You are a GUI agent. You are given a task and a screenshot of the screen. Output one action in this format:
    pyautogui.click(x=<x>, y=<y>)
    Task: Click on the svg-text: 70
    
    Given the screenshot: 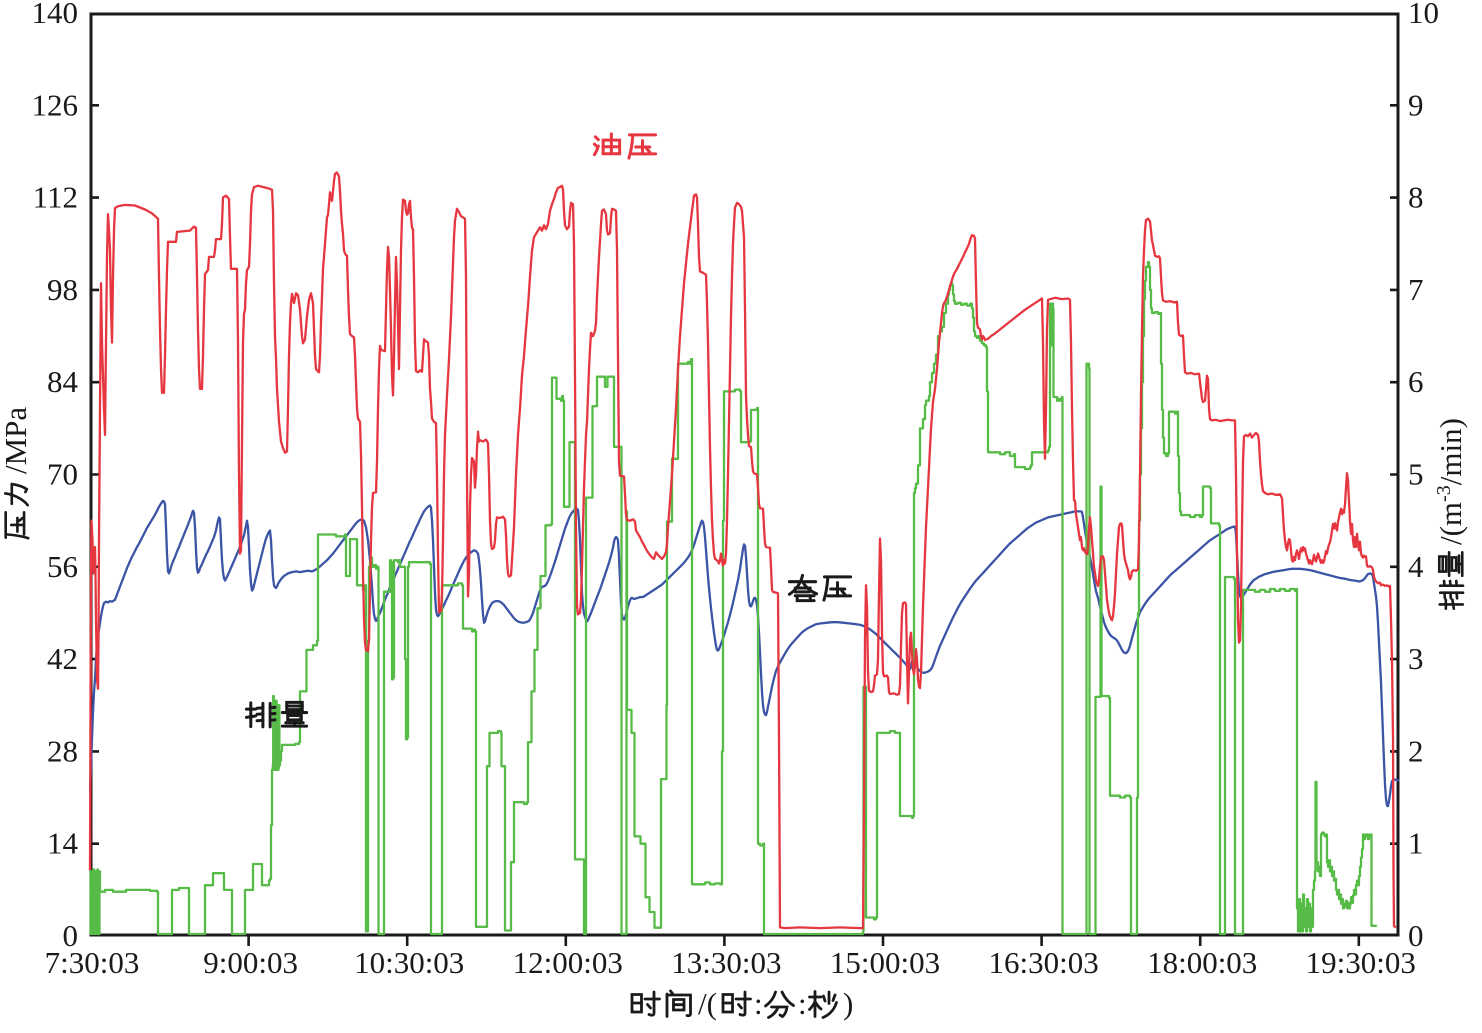 What is the action you would take?
    pyautogui.click(x=62, y=474)
    